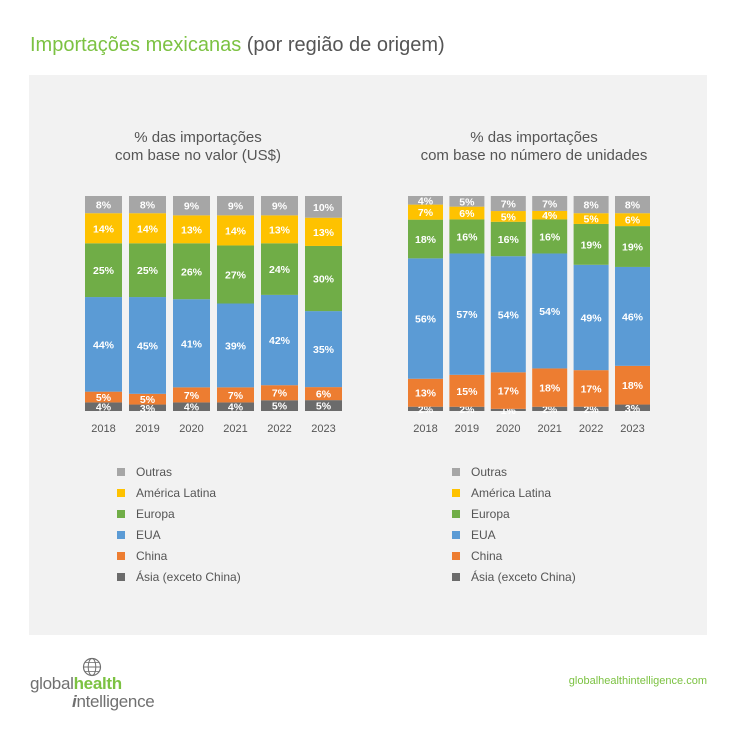  Describe the element at coordinates (511, 493) in the screenshot. I see `chart2-legend-label: América Latina` at that location.